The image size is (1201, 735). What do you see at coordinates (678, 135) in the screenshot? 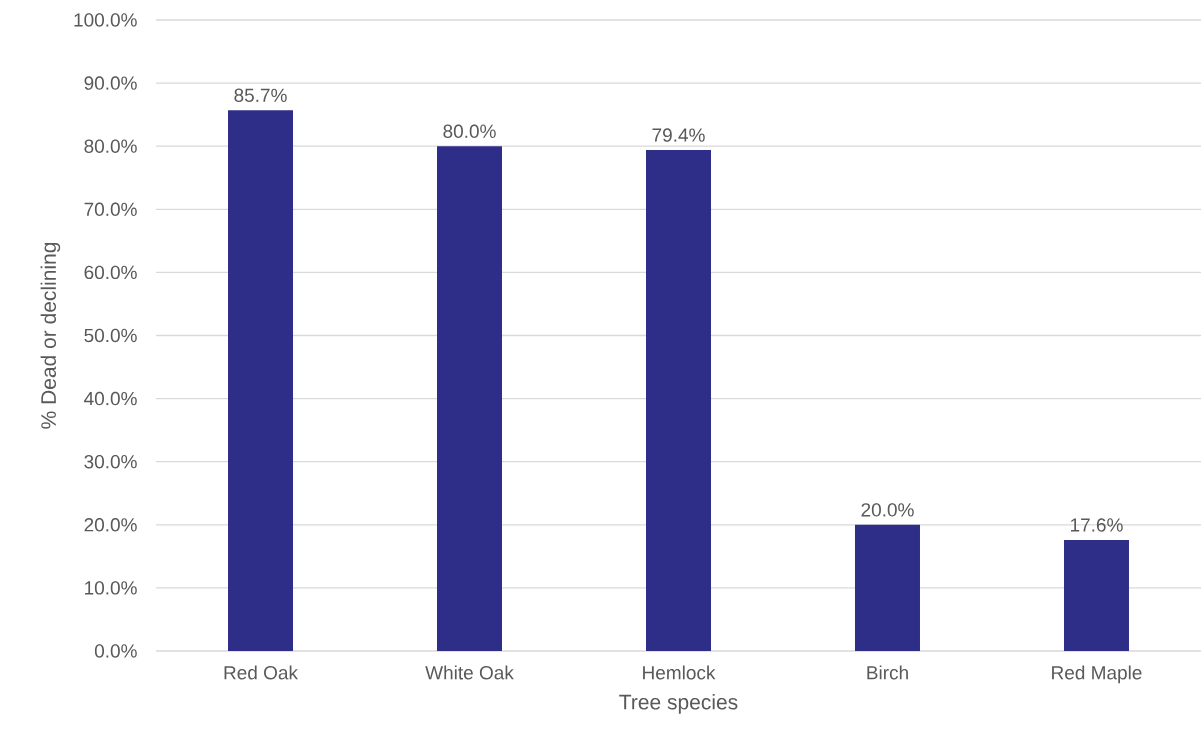
I see `data-label: 79.4%` at bounding box center [678, 135].